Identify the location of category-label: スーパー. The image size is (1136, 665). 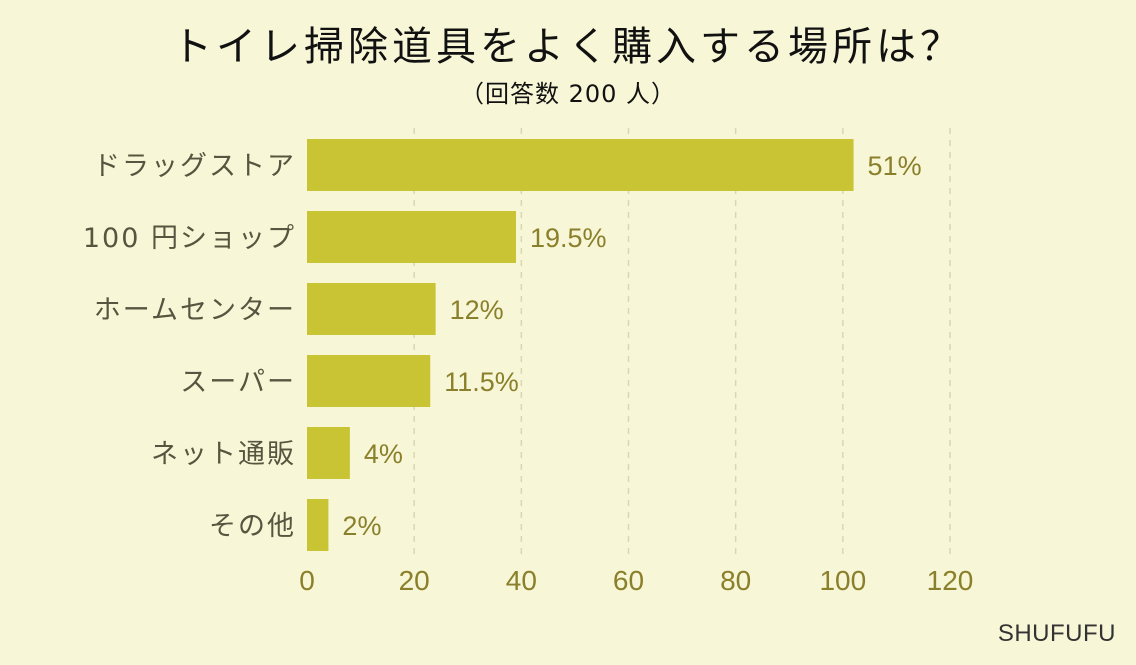
(238, 382).